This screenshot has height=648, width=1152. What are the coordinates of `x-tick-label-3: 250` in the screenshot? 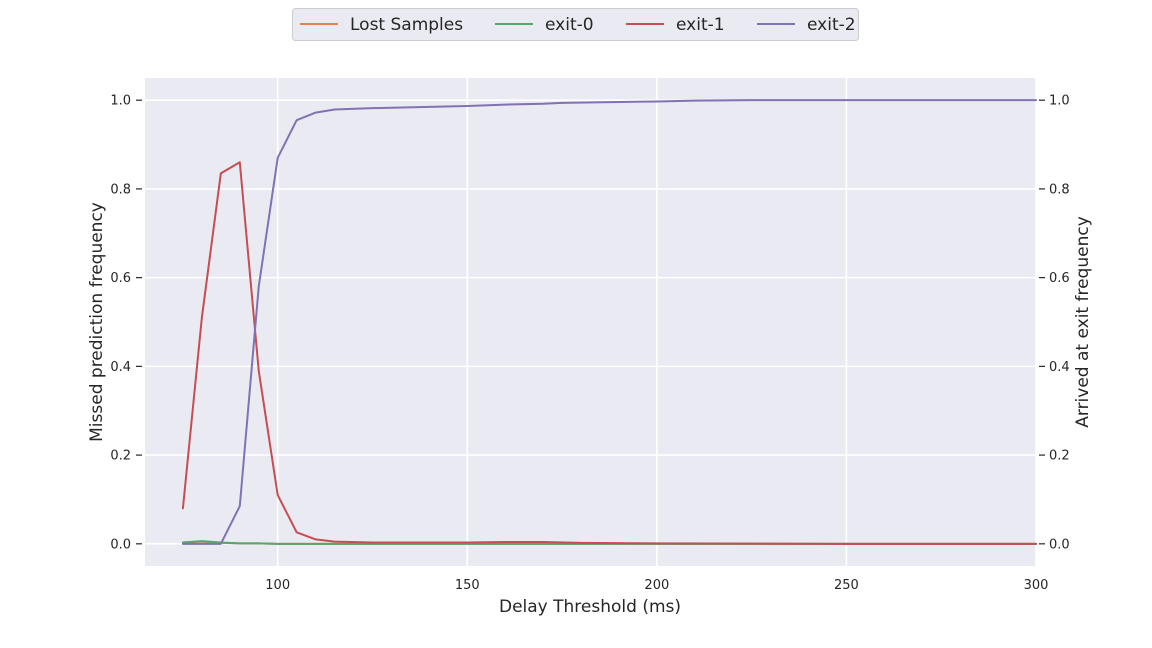 It's located at (846, 585).